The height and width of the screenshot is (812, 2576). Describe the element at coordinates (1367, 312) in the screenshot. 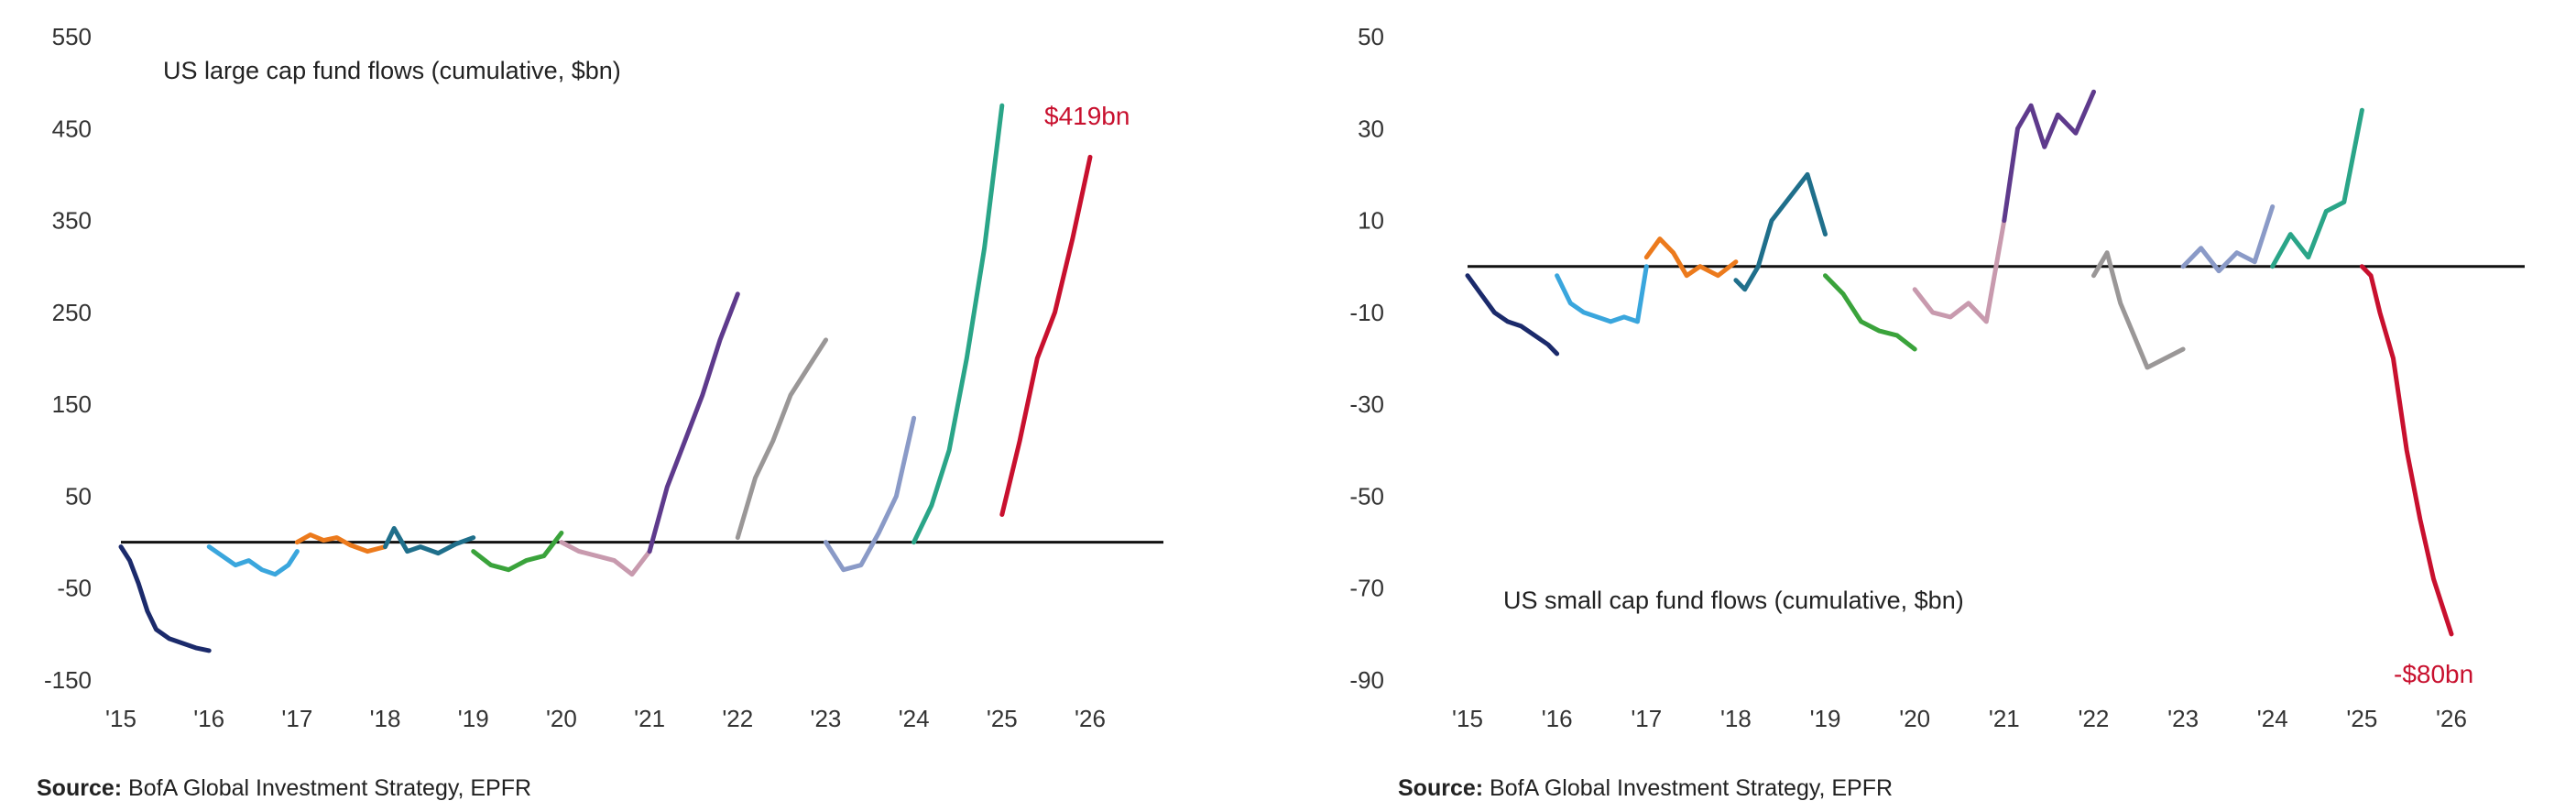

I see `y-tick-label: -10` at that location.